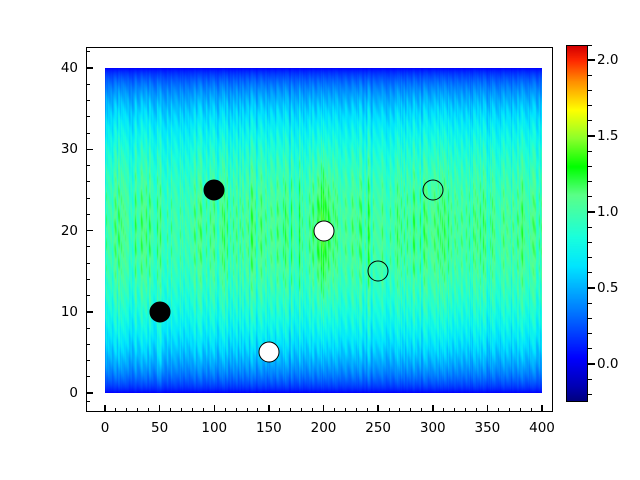 Image resolution: width=640 pixels, height=480 pixels. I want to click on x-axis-tick-label: 400, so click(542, 428).